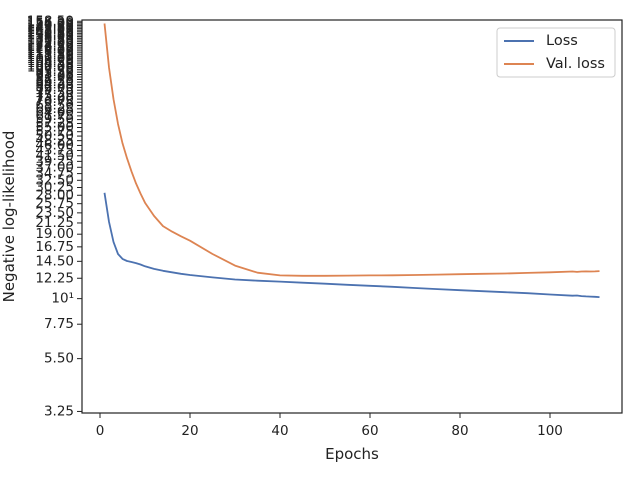 Image resolution: width=640 pixels, height=480 pixels. Describe the element at coordinates (54, 96) in the screenshot. I see `y-tick-label: 75.25` at that location.